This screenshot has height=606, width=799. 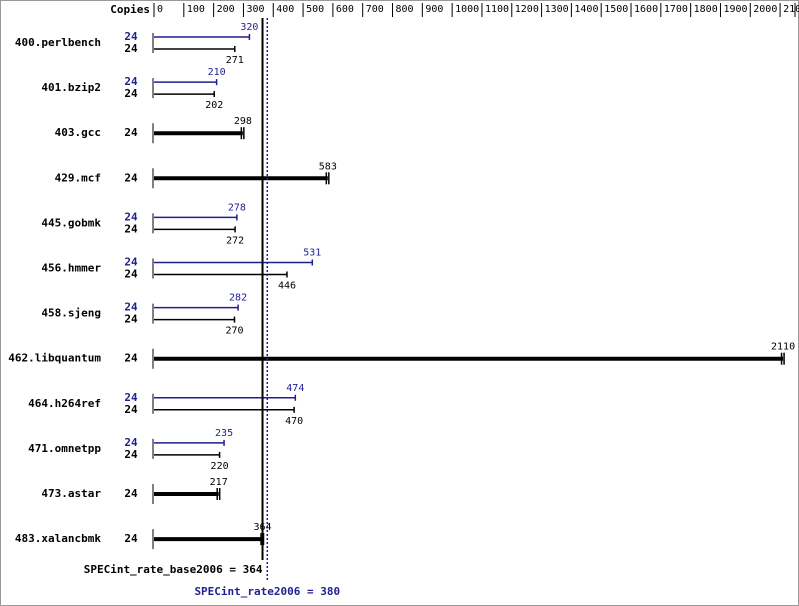 I want to click on x-tick-label: 1800, so click(x=706, y=9).